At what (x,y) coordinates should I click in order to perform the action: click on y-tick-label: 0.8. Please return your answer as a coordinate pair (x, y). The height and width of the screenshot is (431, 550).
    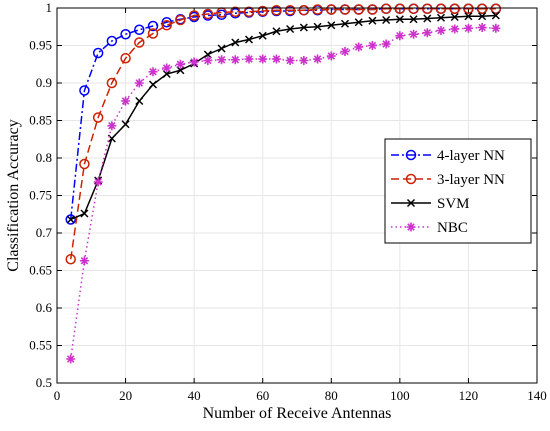
    Looking at the image, I should click on (44, 157).